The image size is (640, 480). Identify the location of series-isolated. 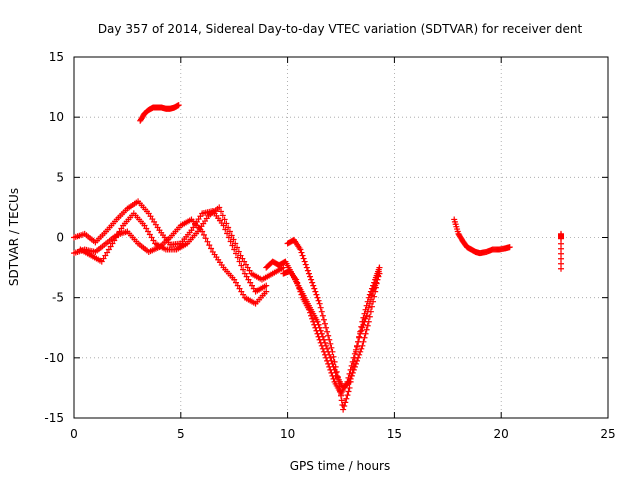
(561, 251).